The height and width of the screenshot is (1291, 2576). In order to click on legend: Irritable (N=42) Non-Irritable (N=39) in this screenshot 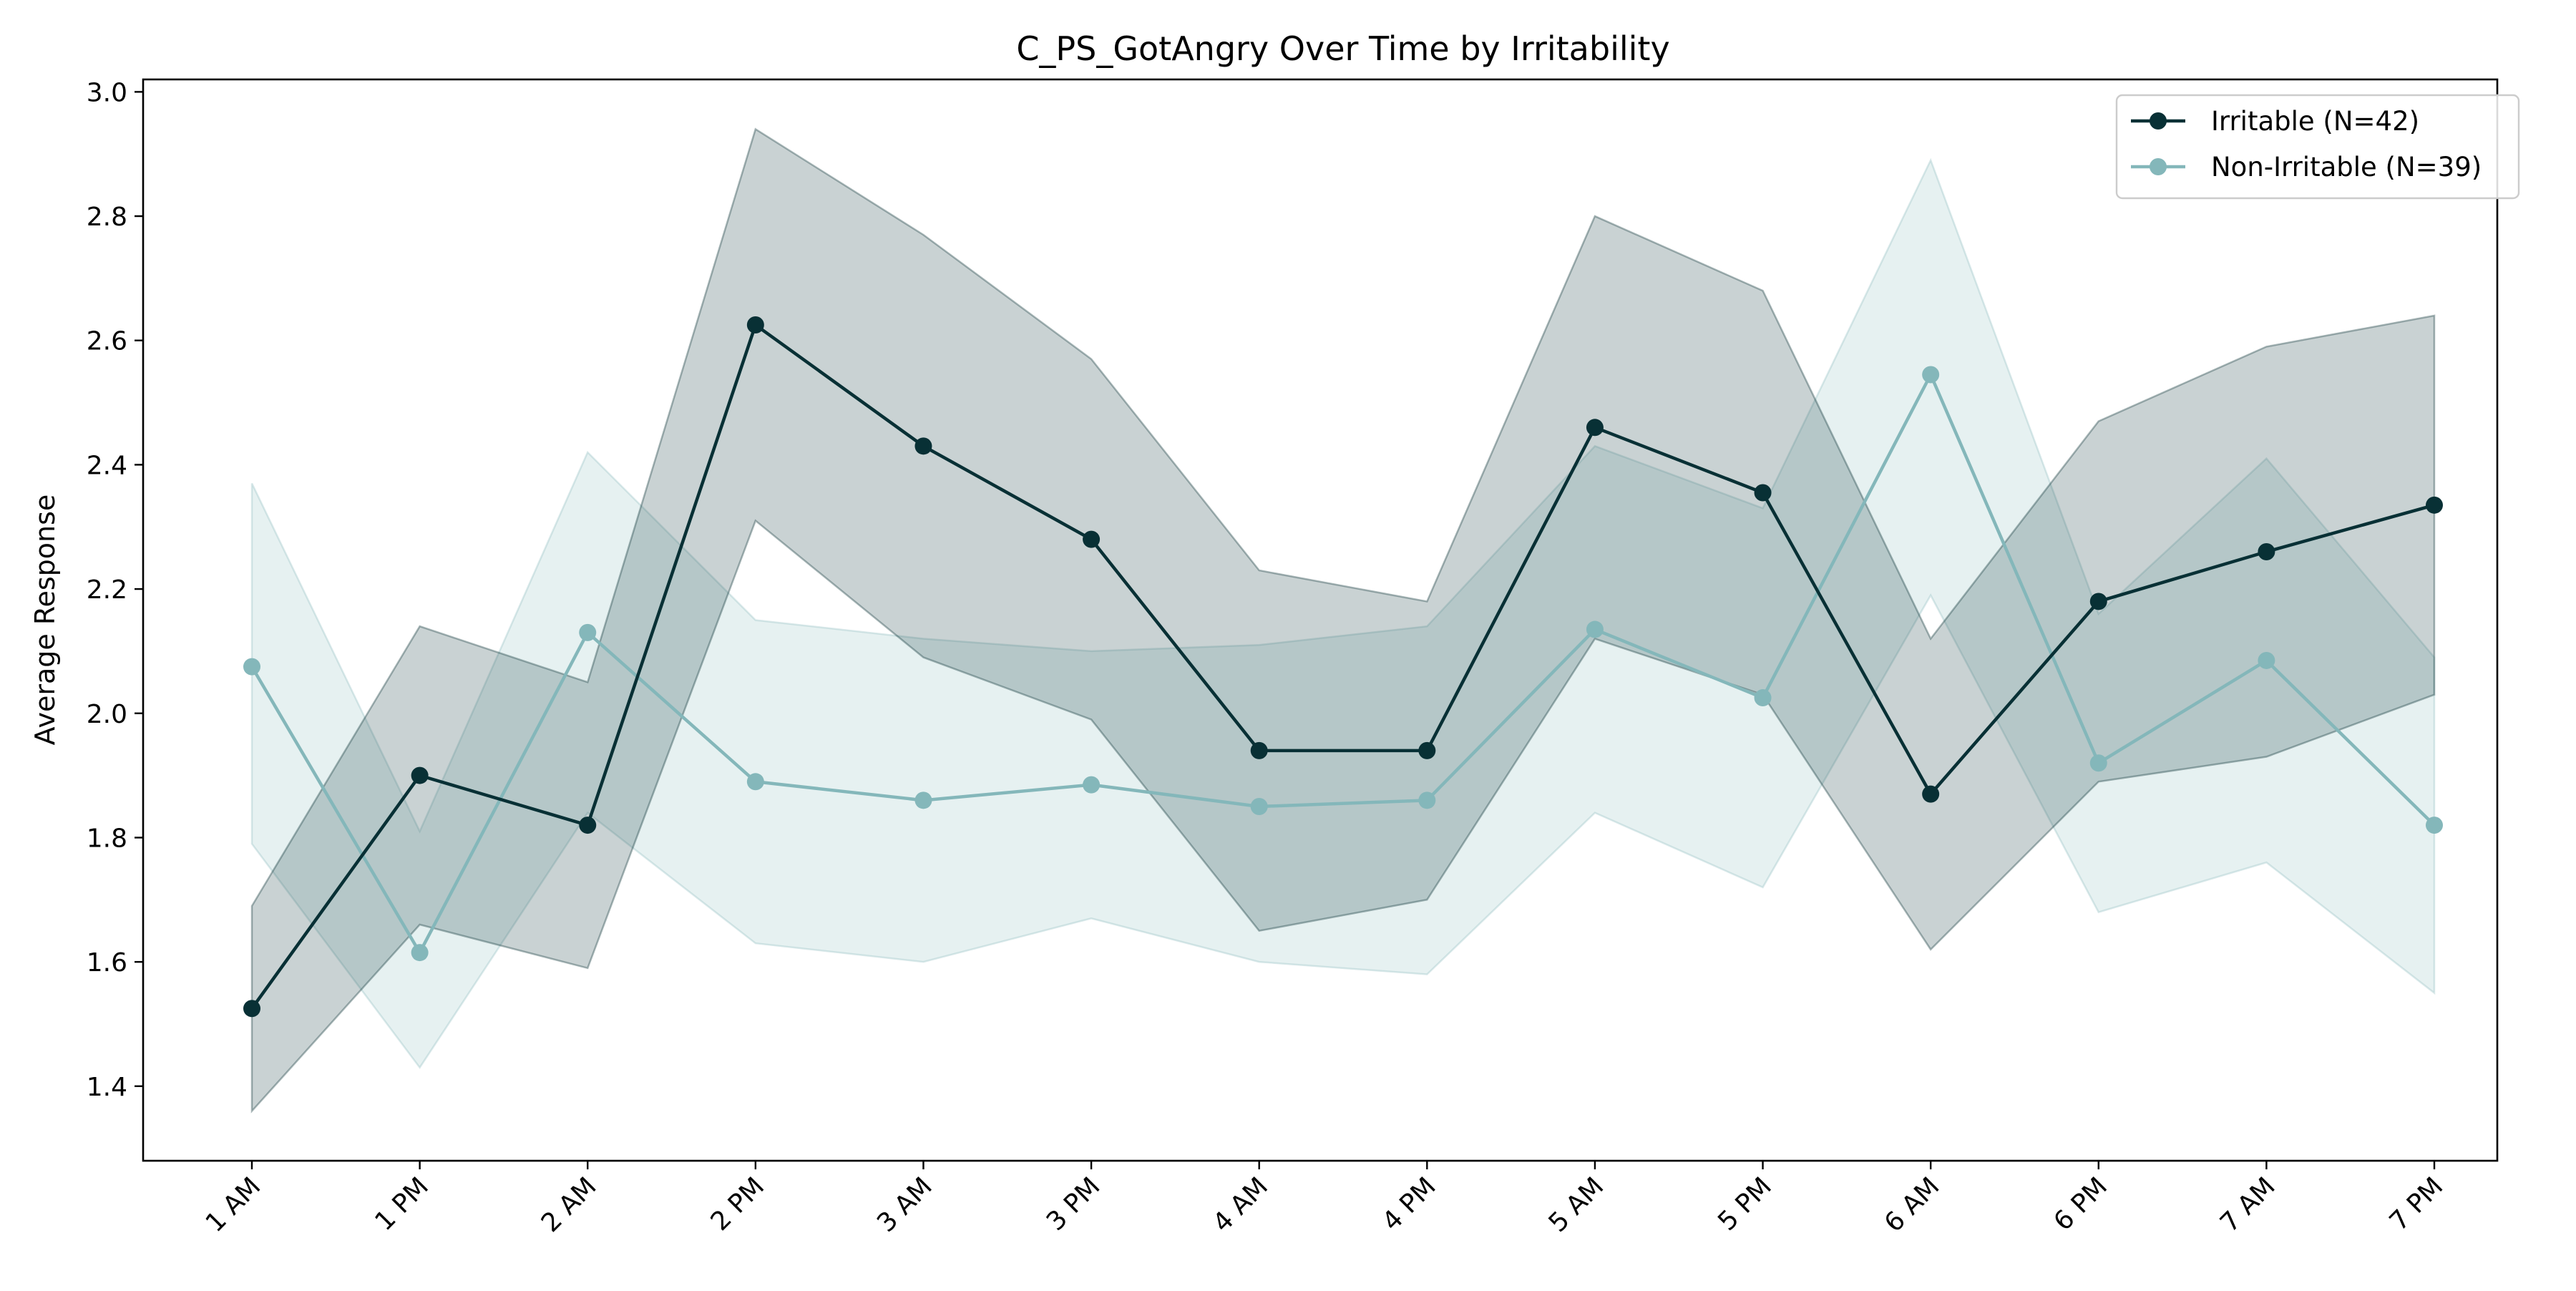, I will do `click(2317, 147)`.